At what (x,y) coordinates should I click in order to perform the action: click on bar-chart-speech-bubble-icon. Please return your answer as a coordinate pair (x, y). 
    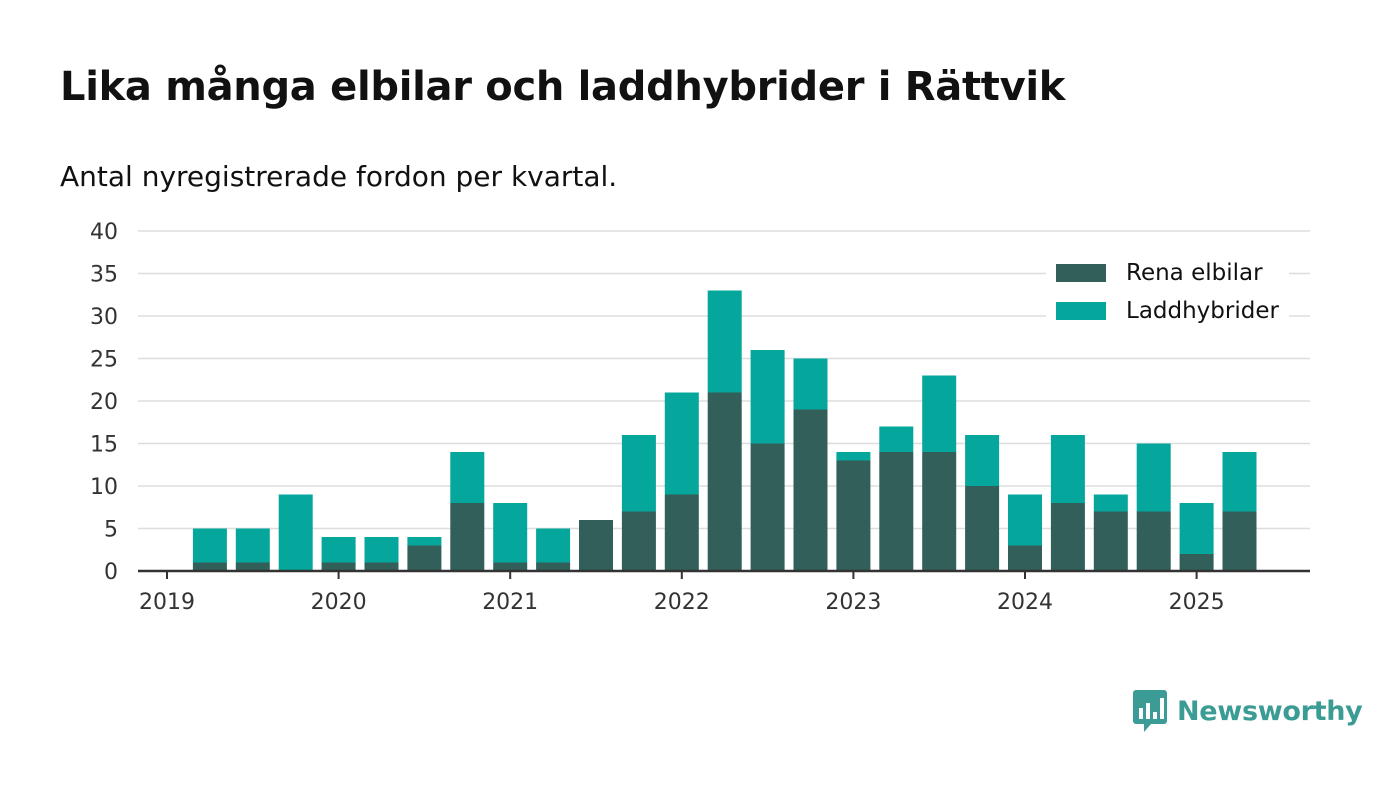
    Looking at the image, I should click on (1150, 711).